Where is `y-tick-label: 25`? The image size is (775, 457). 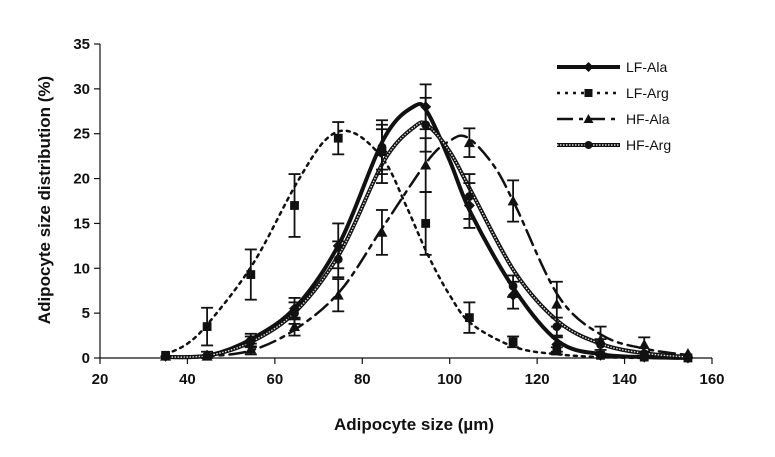
y-tick-label: 25 is located at coordinates (81, 134).